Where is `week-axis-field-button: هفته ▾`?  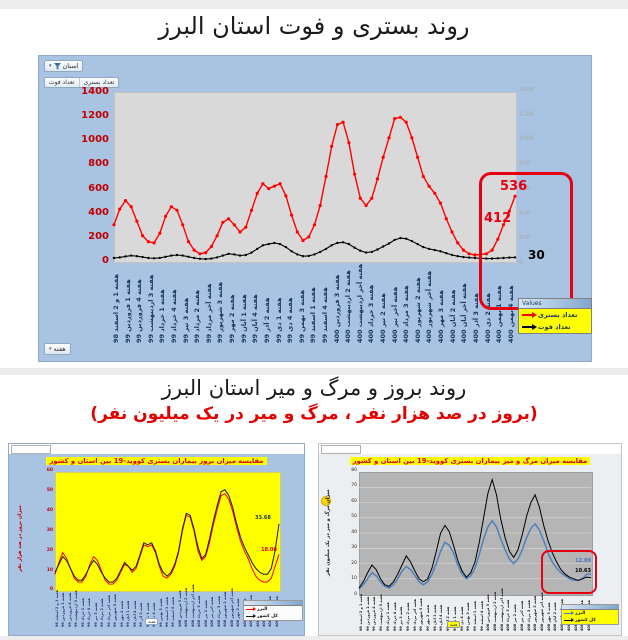 week-axis-field-button: هفته ▾ is located at coordinates (57, 349).